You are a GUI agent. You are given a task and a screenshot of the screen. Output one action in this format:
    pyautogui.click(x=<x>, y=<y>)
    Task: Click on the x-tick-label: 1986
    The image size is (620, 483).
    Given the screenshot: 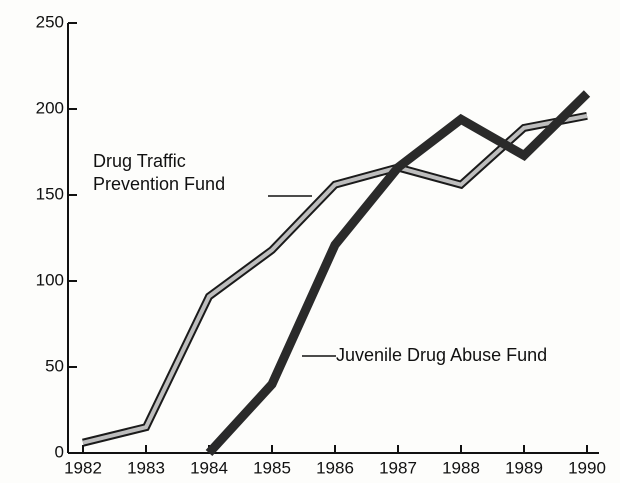 What is the action you would take?
    pyautogui.click(x=335, y=467)
    